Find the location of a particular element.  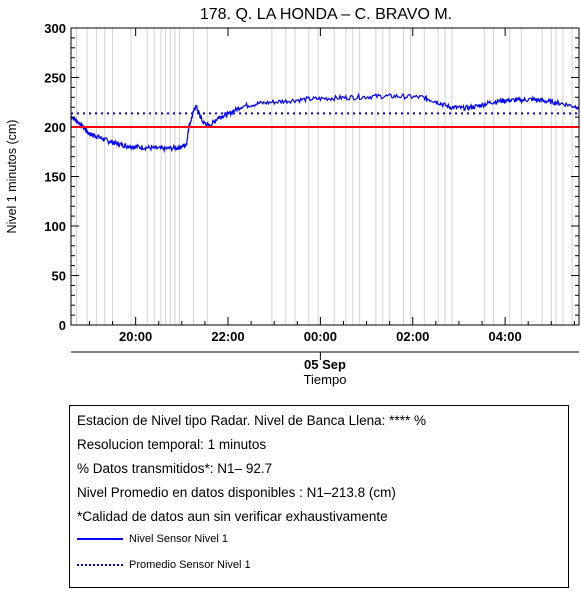

x-tick-label: 02:00 is located at coordinates (412, 336).